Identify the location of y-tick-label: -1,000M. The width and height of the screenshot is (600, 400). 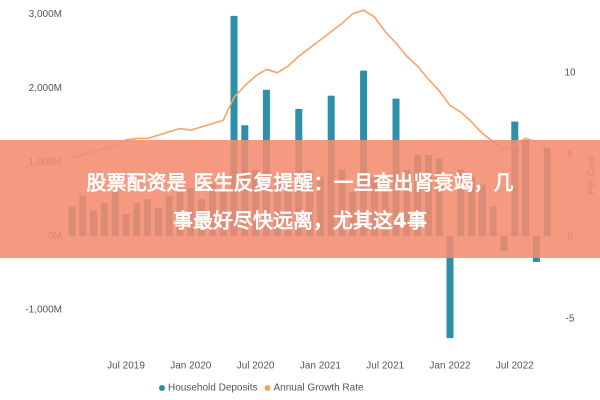
(43, 310).